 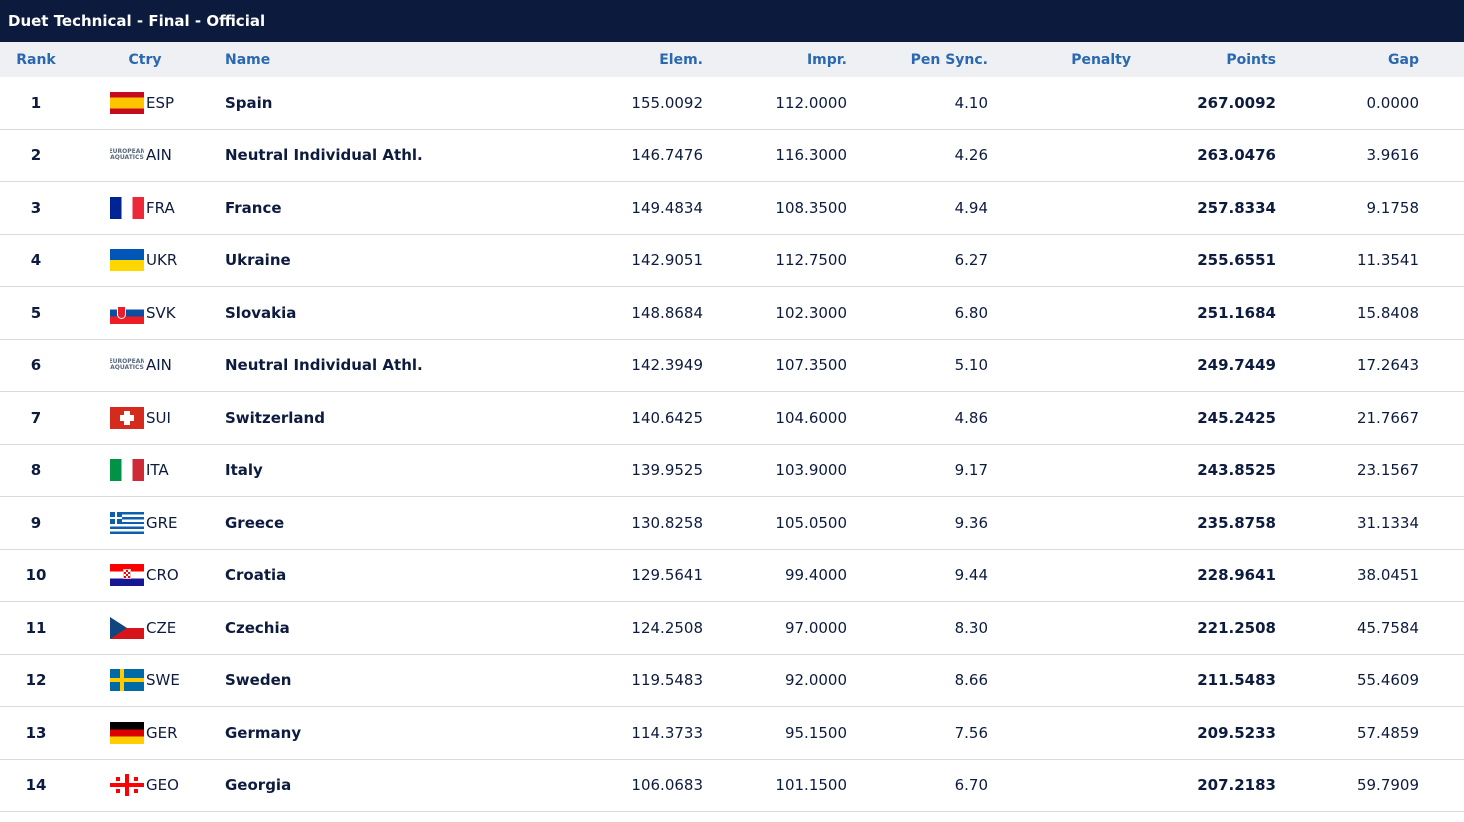 What do you see at coordinates (160, 103) in the screenshot?
I see `country-cell: ESP` at bounding box center [160, 103].